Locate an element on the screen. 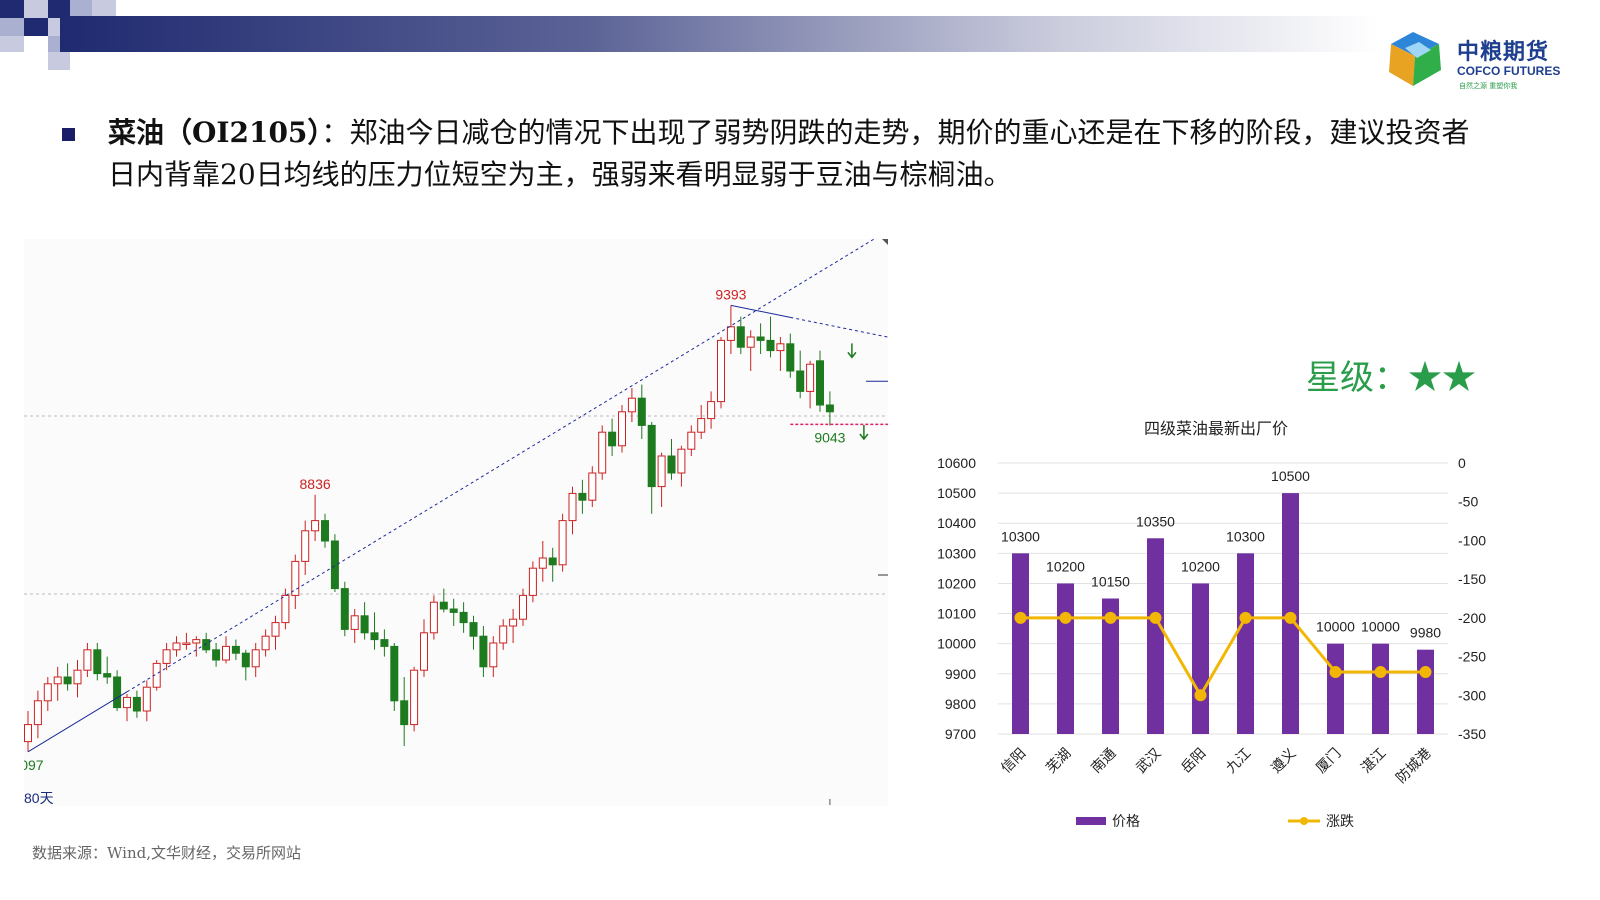 Image resolution: width=1600 pixels, height=900 pixels. logo-tagline: 自然之源 重塑你我 is located at coordinates (1488, 86).